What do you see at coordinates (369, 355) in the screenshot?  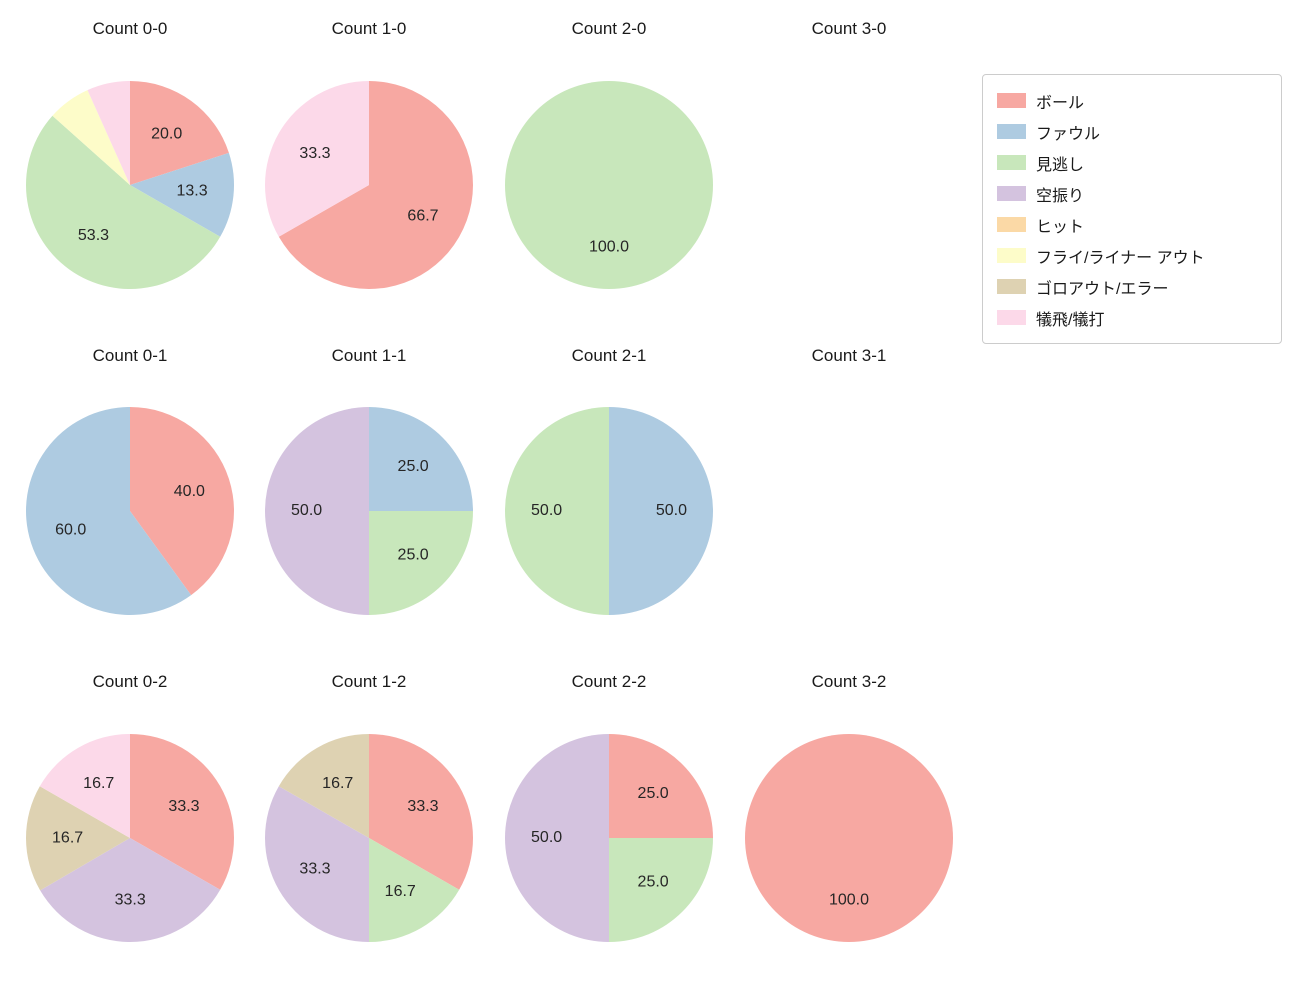 I see `chart-title-count-1-1: Count 1-1` at bounding box center [369, 355].